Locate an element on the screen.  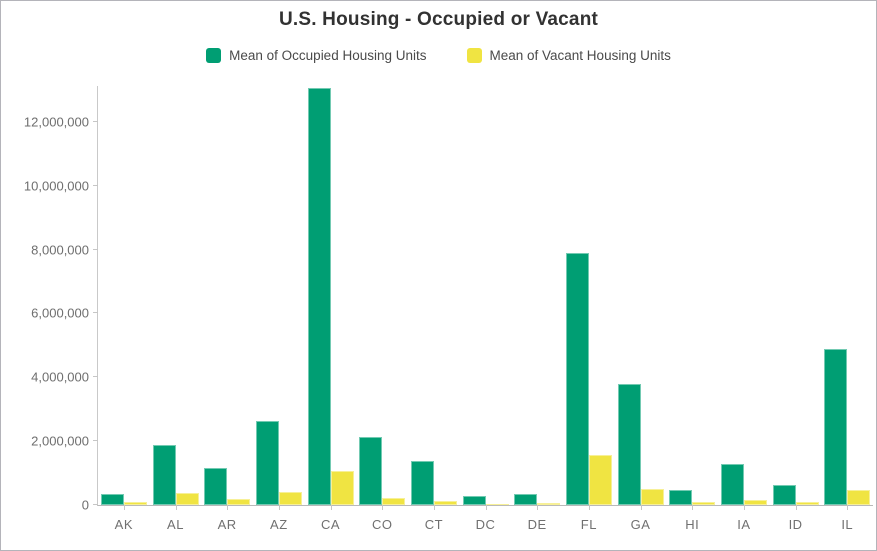
category-group-fl: FL is located at coordinates (589, 309).